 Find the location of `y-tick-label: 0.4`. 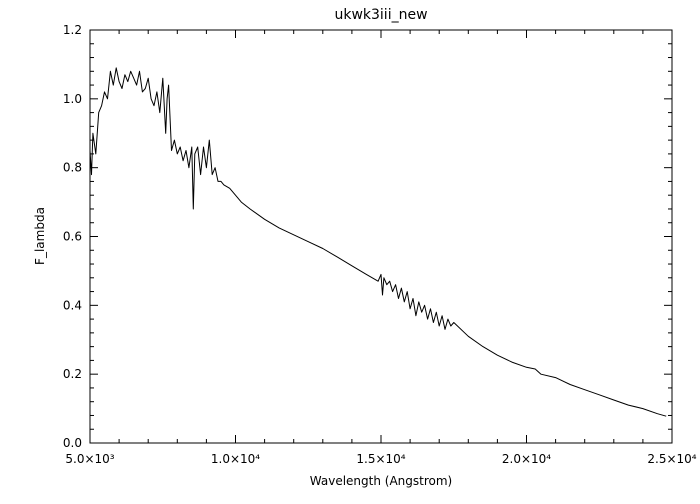

y-tick-label: 0.4 is located at coordinates (72, 305).